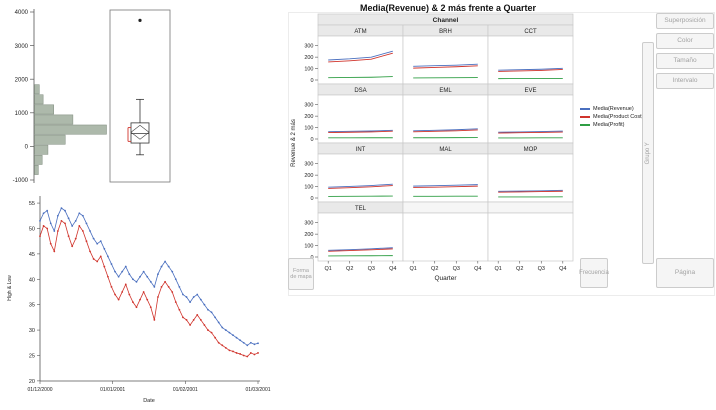 The height and width of the screenshot is (410, 716). I want to click on svg-text: ATM, so click(360, 32).